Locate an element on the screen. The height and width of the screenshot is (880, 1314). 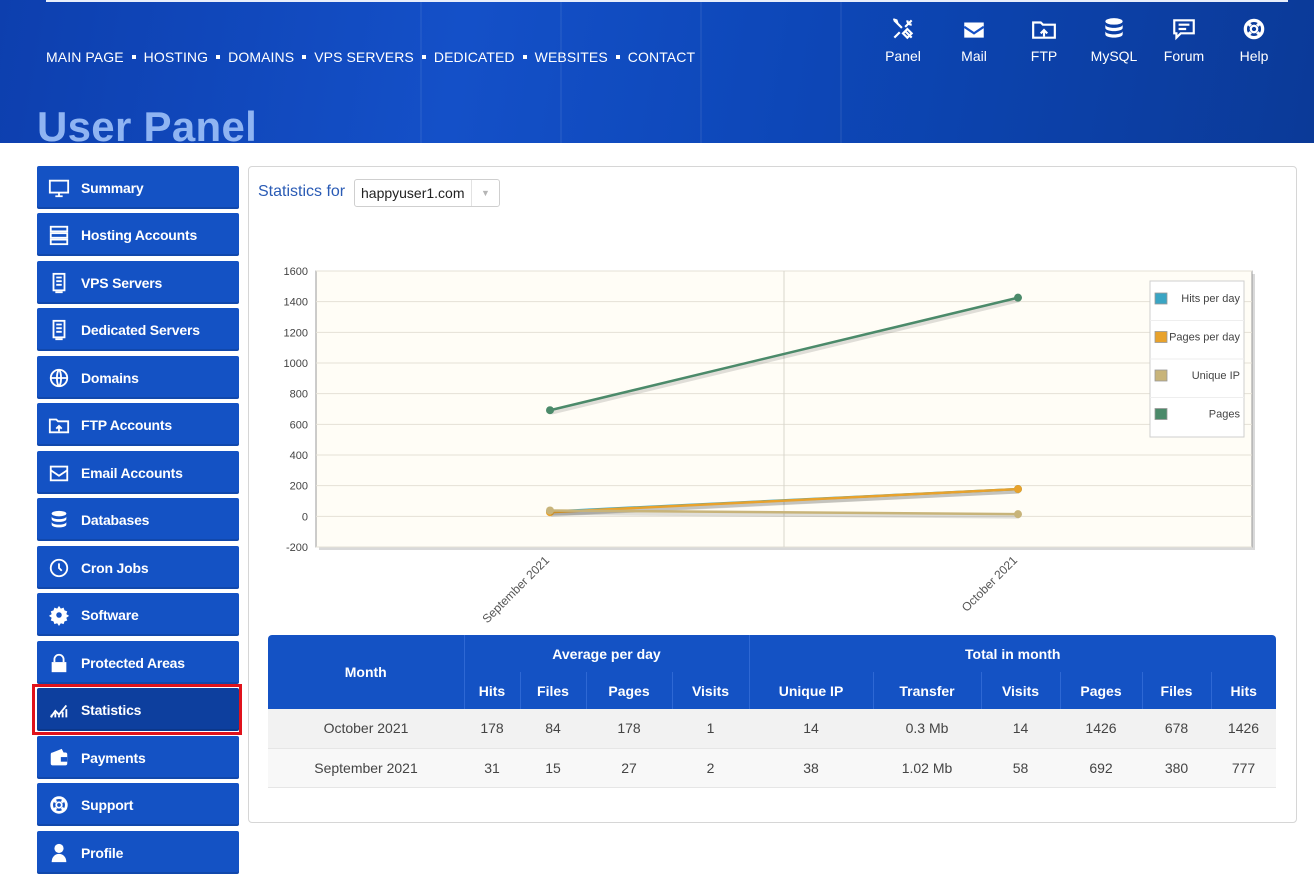
x-tick-label: October 2021 is located at coordinates (990, 584).